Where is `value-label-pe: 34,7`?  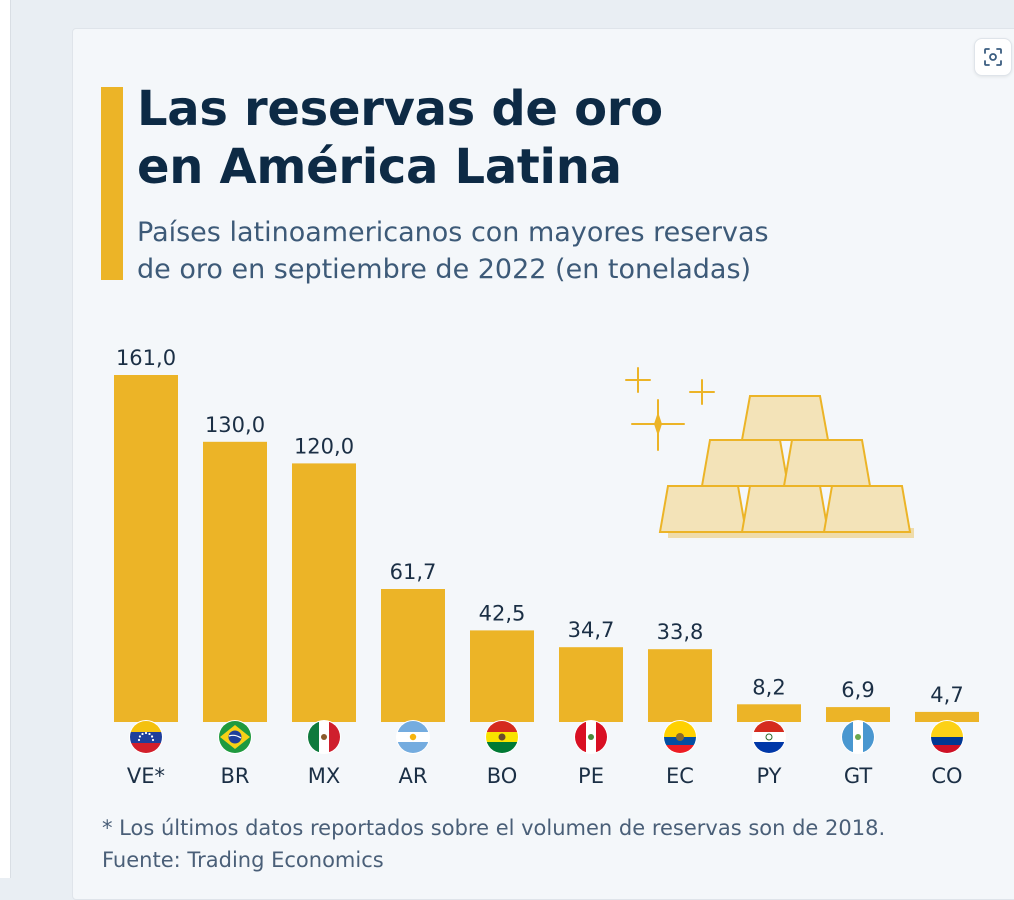
value-label-pe: 34,7 is located at coordinates (591, 630).